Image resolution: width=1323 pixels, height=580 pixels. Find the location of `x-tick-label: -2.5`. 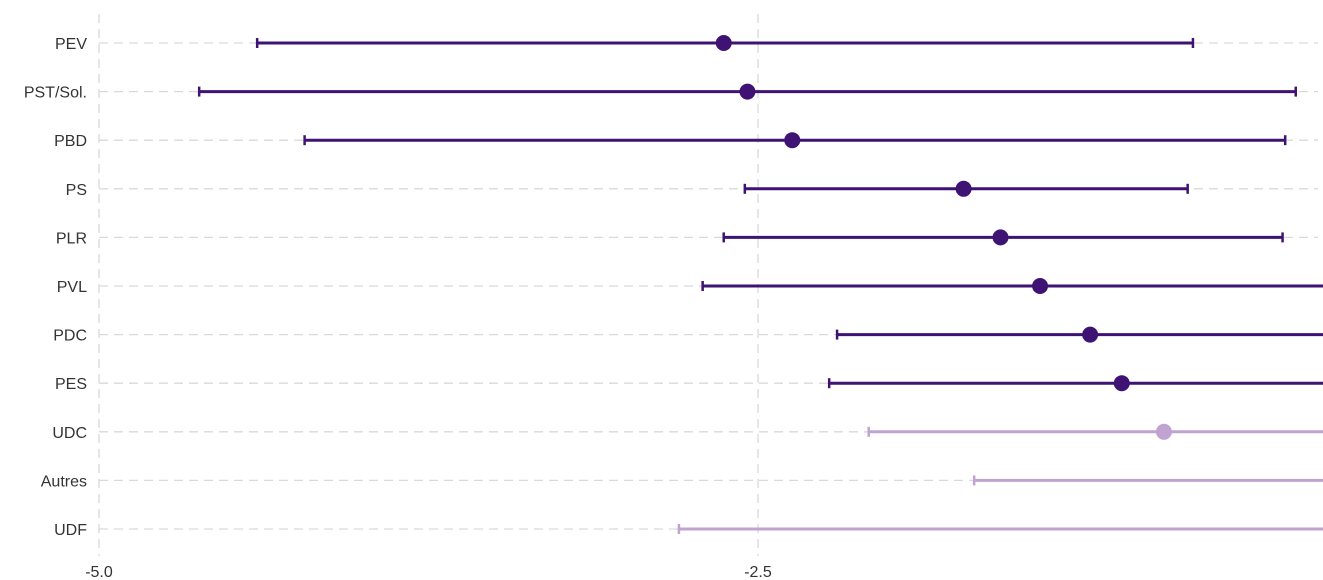

x-tick-label: -2.5 is located at coordinates (758, 572).